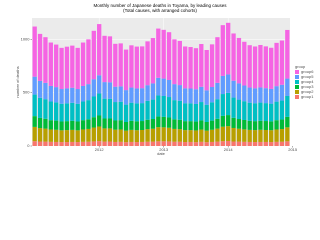  Describe the element at coordinates (164, 149) in the screenshot. I see `x-tick-label: 2013` at that location.